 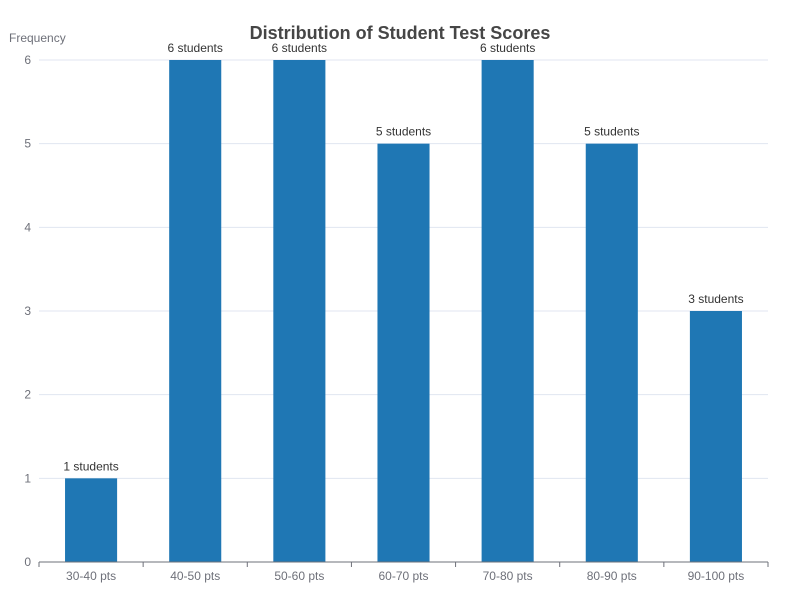 What do you see at coordinates (716, 576) in the screenshot?
I see `x-tick-label: 90-100 pts` at bounding box center [716, 576].